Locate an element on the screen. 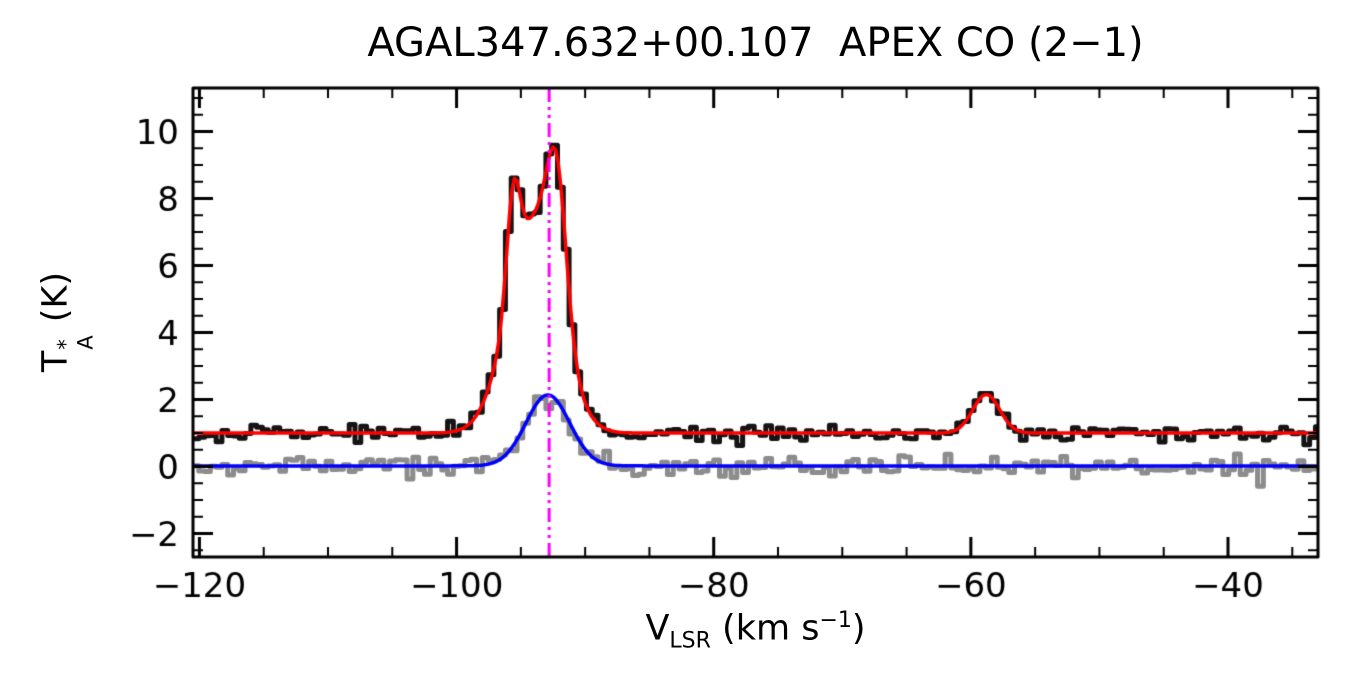 The width and height of the screenshot is (1350, 675). y-axis-label: T * A (K) is located at coordinates (66, 322).